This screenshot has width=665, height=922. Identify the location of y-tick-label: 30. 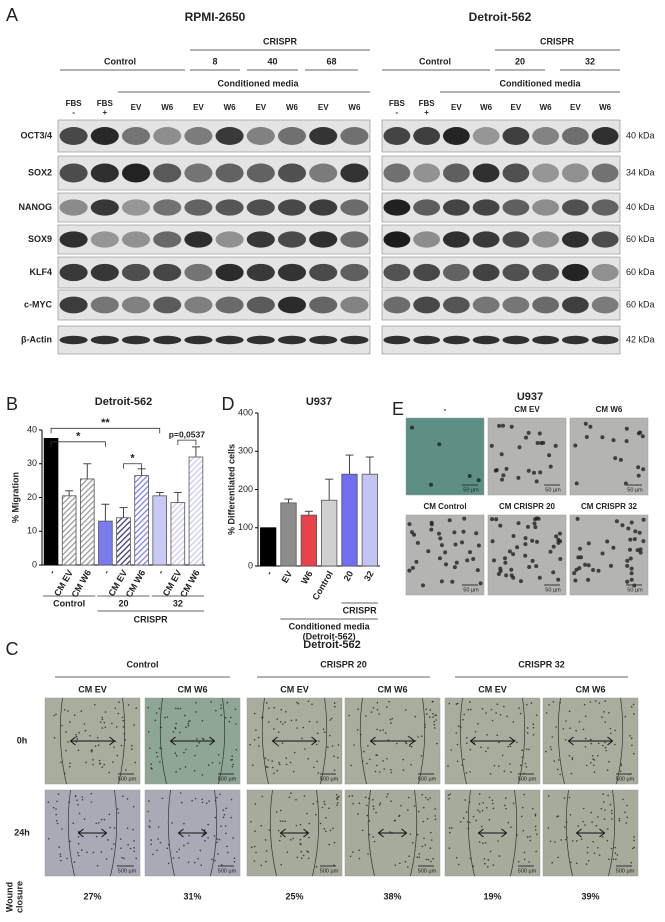
(32, 463).